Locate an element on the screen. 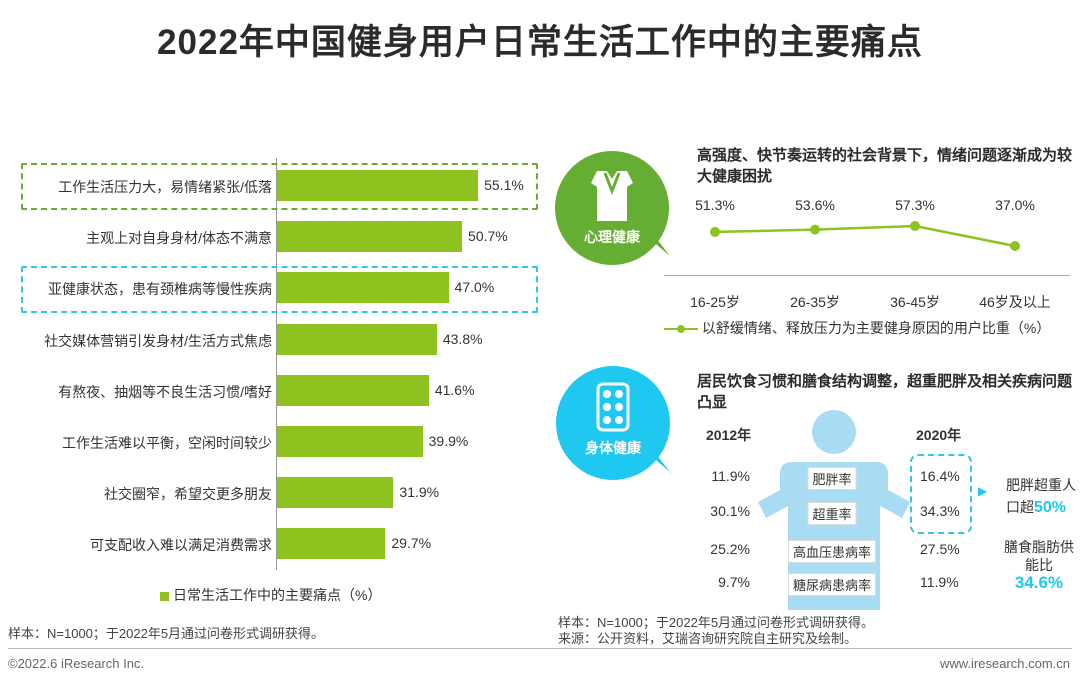  footer-website: www.iresearch.com.cn is located at coordinates (1004, 663).